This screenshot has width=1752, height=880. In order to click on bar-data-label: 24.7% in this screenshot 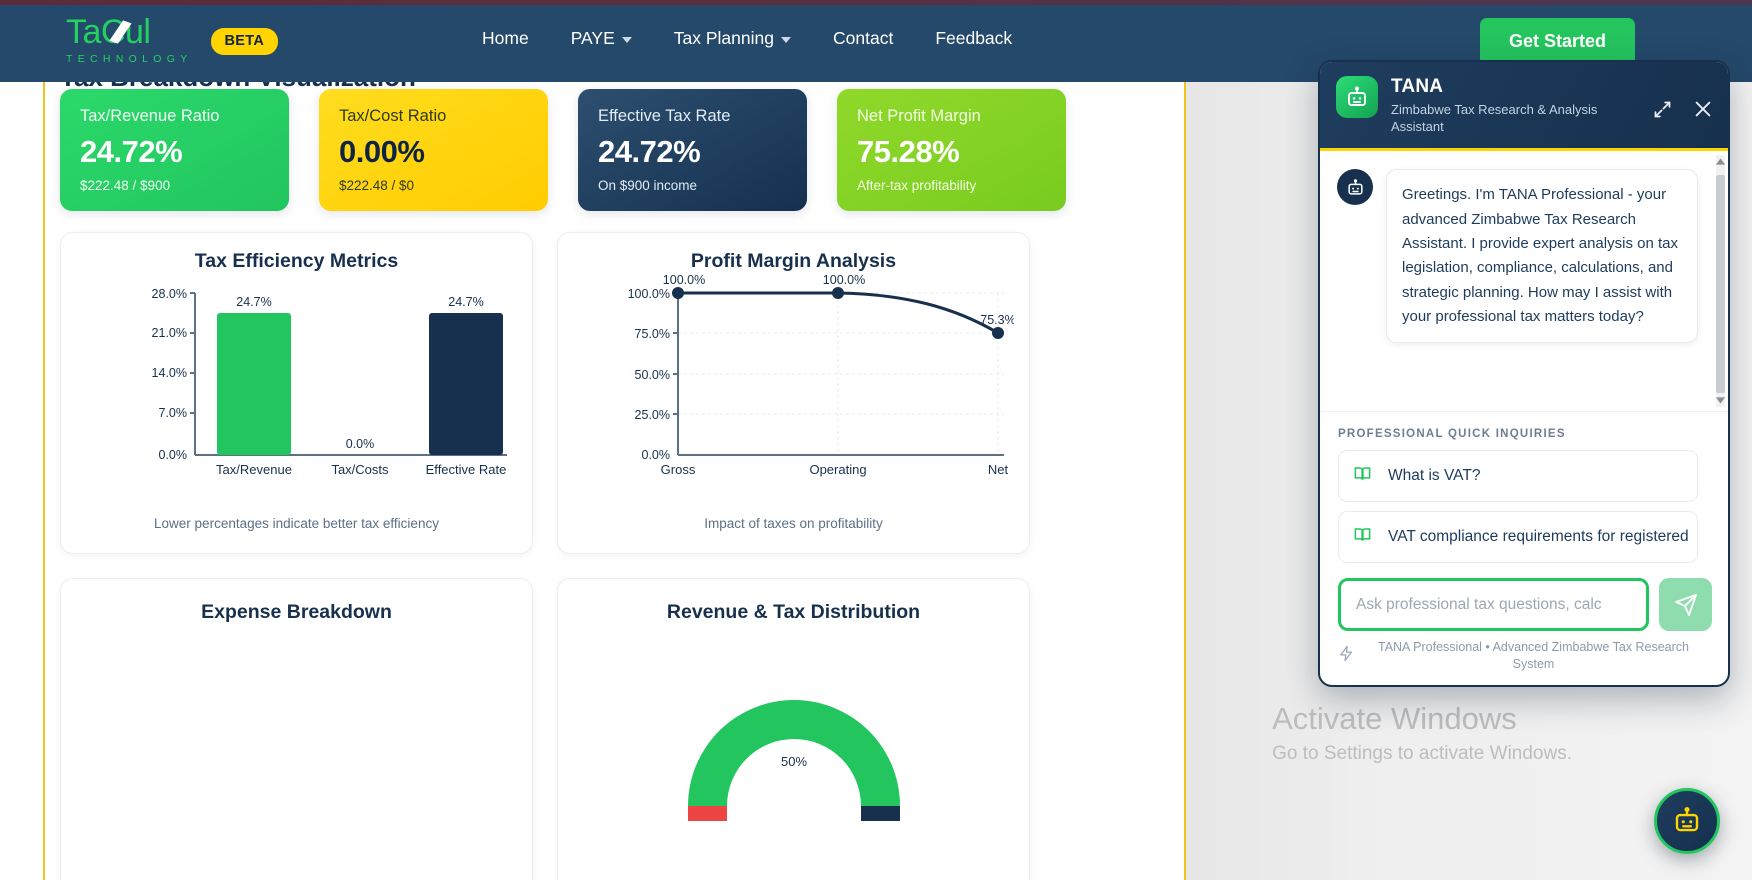, I will do `click(465, 302)`.